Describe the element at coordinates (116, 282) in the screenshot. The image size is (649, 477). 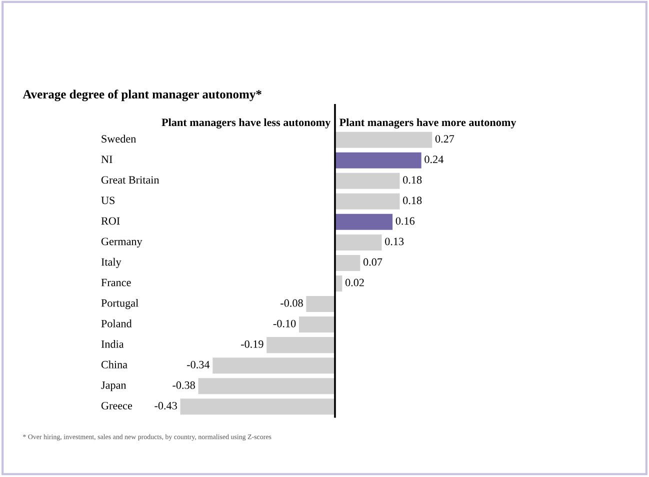
I see `y-tick-label: France` at that location.